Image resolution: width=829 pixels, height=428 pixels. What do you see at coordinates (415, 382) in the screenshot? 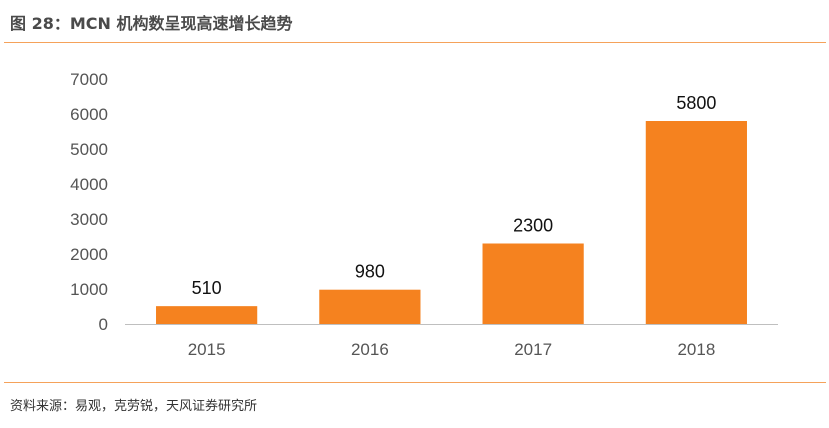
I see `source-divider` at bounding box center [415, 382].